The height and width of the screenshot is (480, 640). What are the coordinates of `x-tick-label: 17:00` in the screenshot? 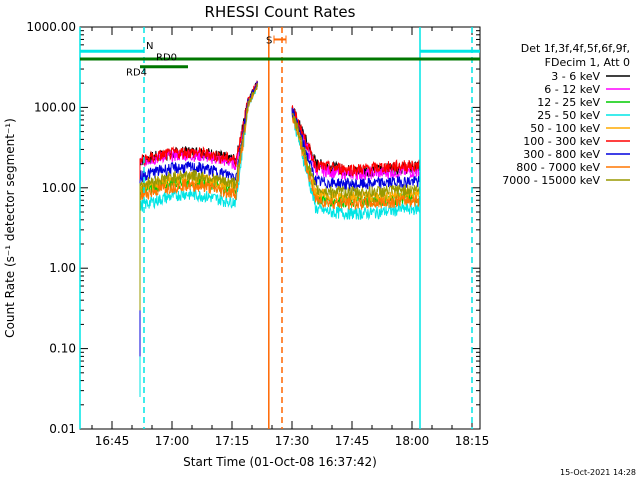 It's located at (172, 441).